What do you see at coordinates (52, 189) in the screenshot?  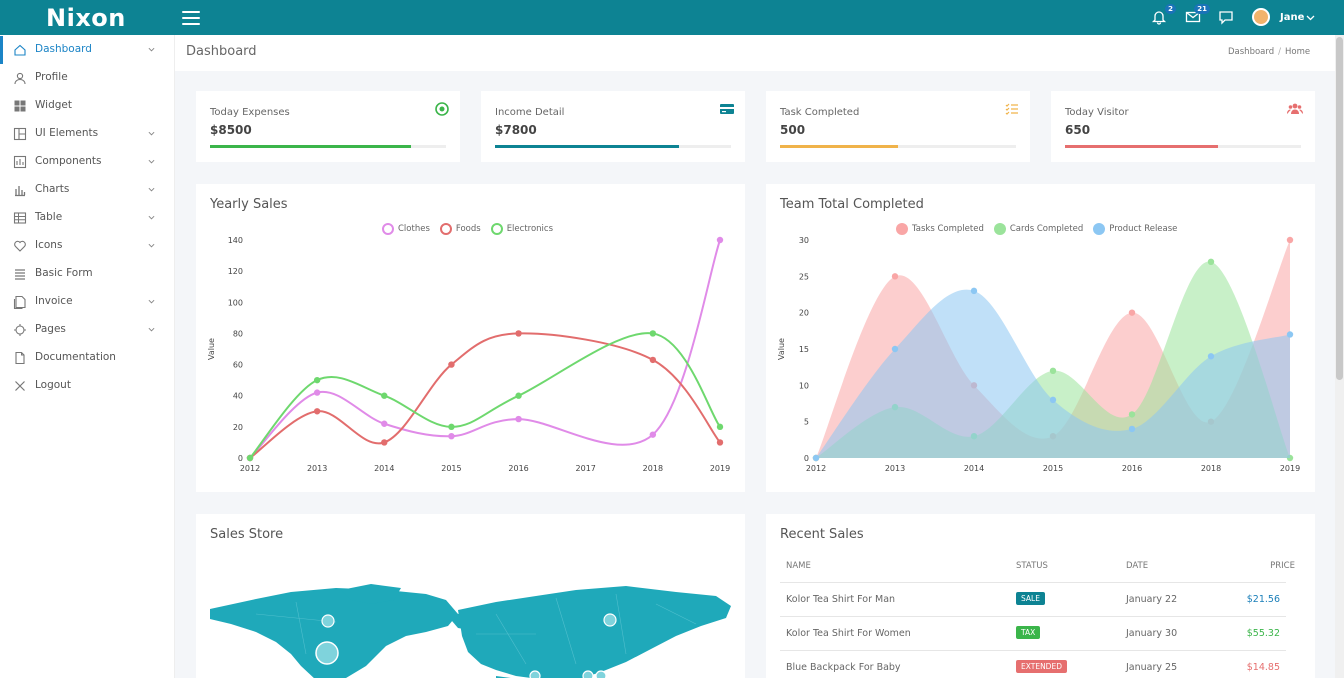 I see `sidebar-item-label: Charts` at bounding box center [52, 189].